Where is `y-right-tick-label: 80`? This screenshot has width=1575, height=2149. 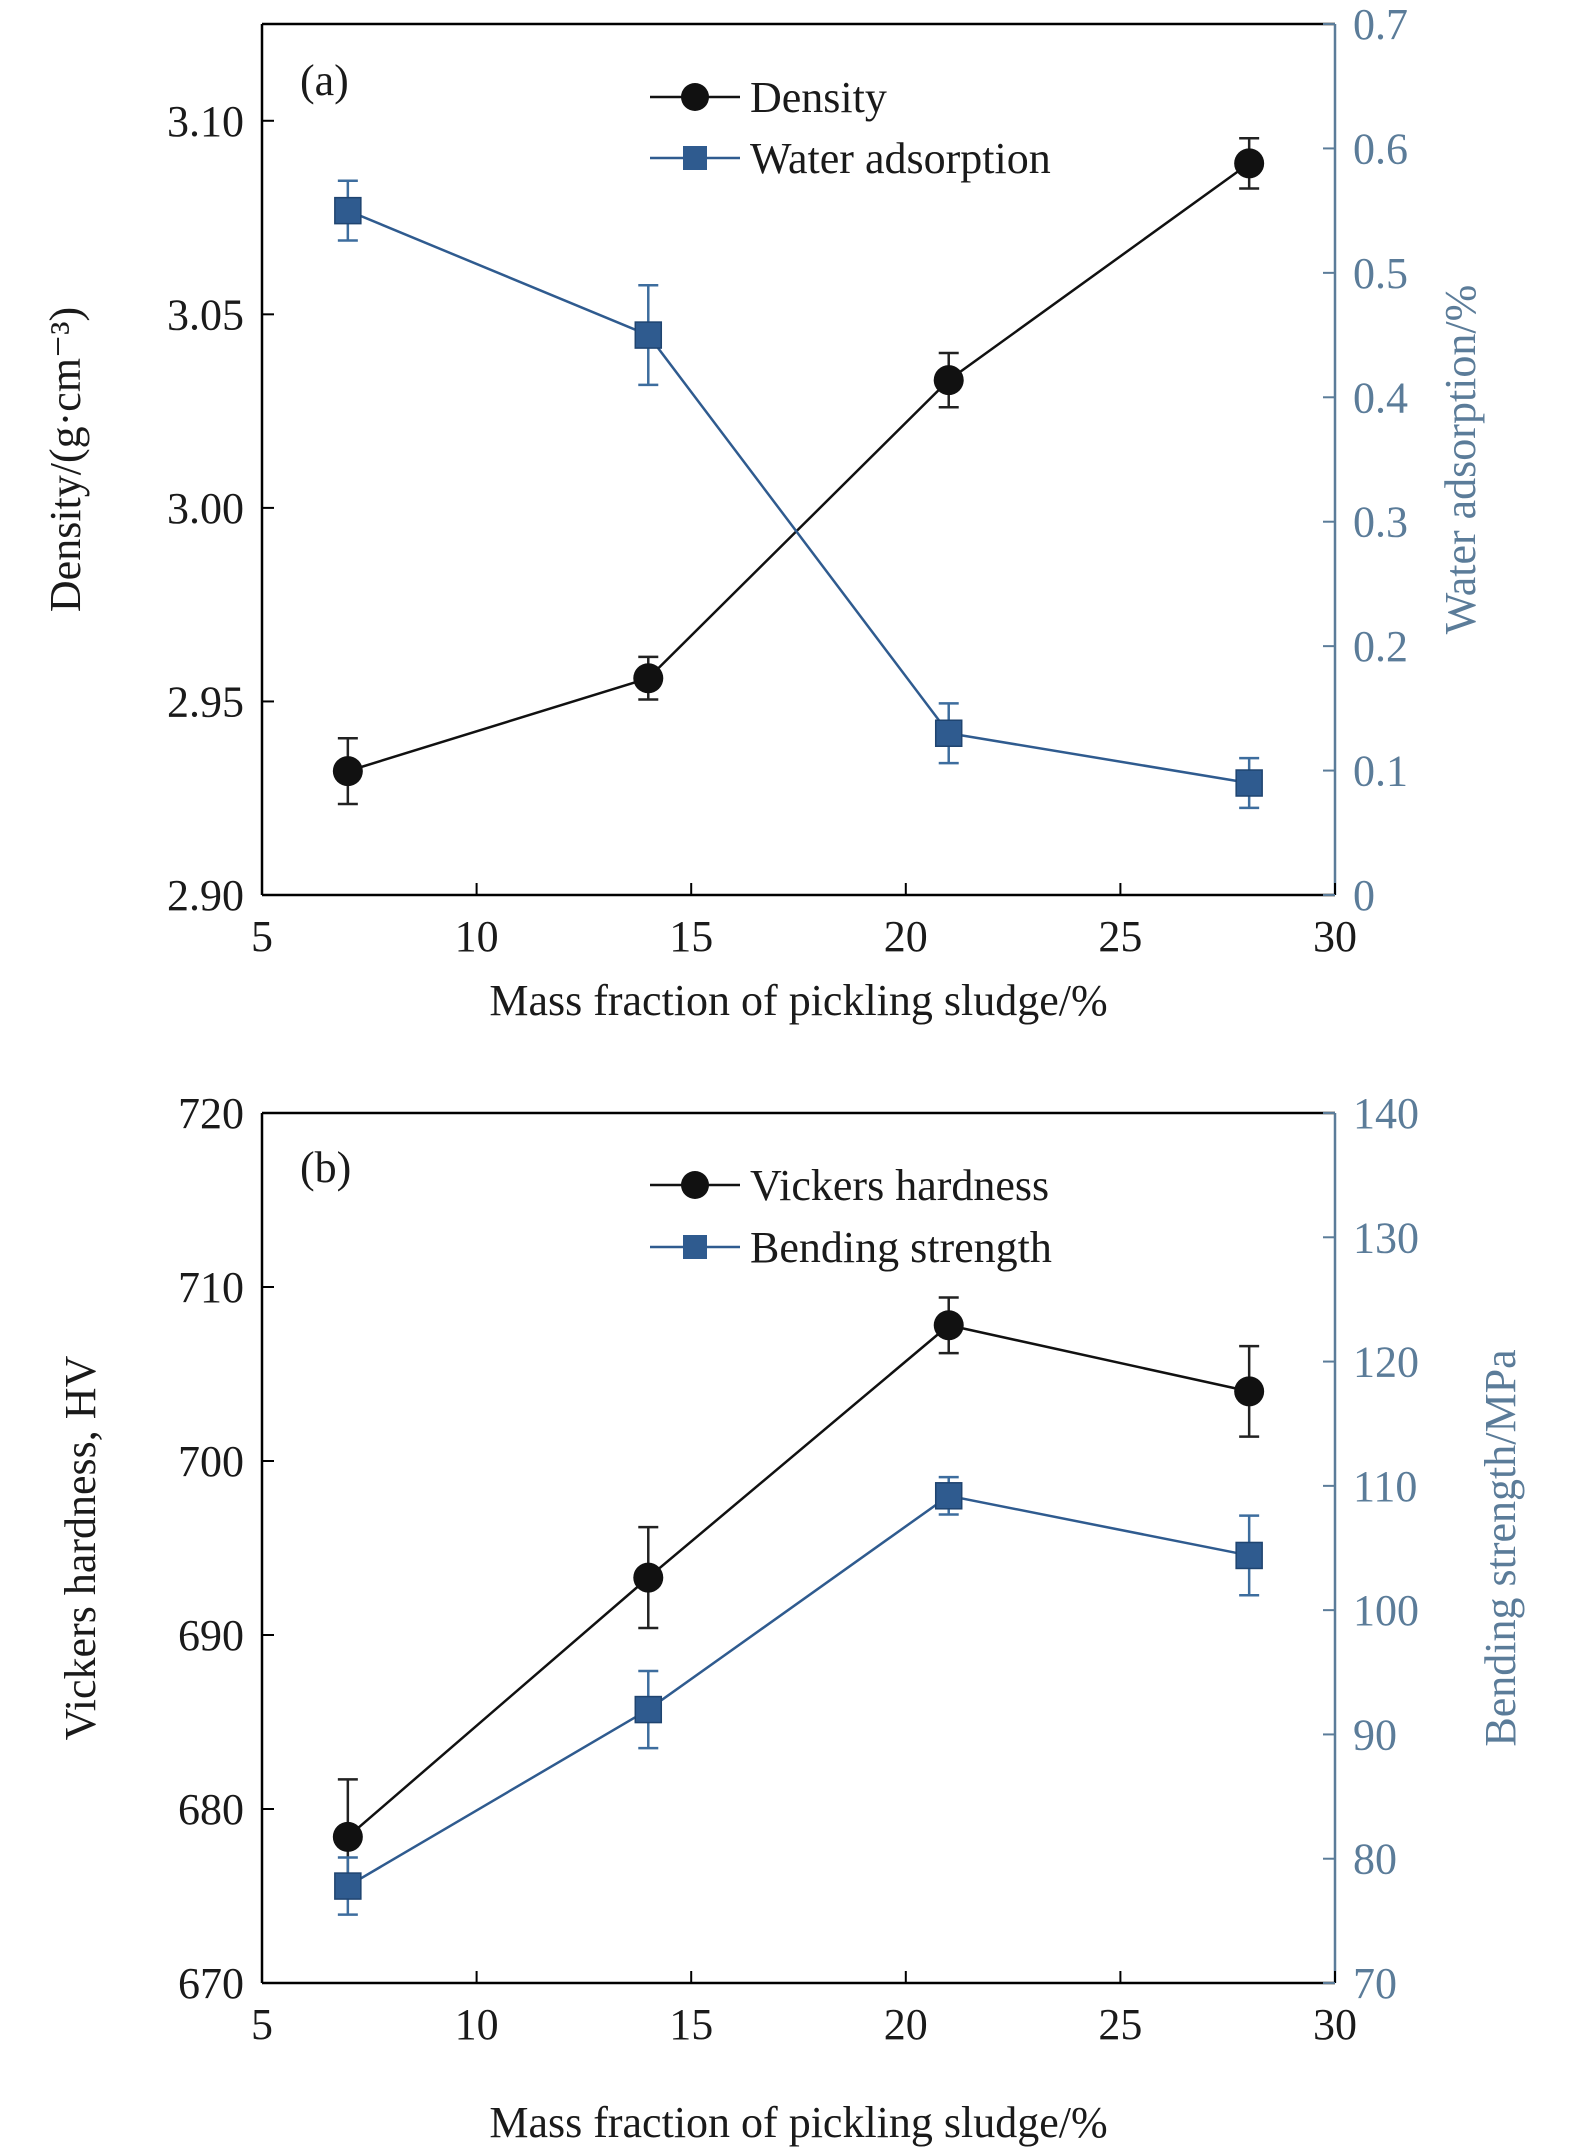
y-right-tick-label: 80 is located at coordinates (1375, 1859).